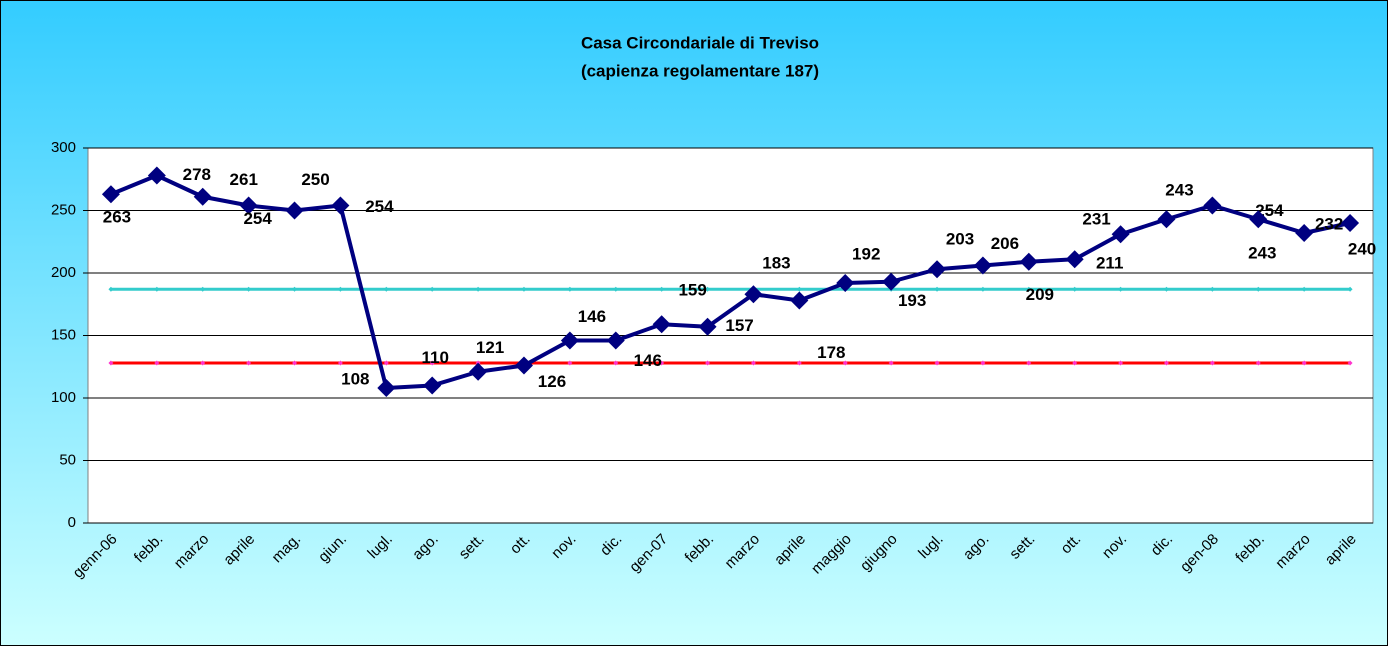 This screenshot has width=1388, height=651. Describe the element at coordinates (197, 174) in the screenshot. I see `data-label: 278` at that location.